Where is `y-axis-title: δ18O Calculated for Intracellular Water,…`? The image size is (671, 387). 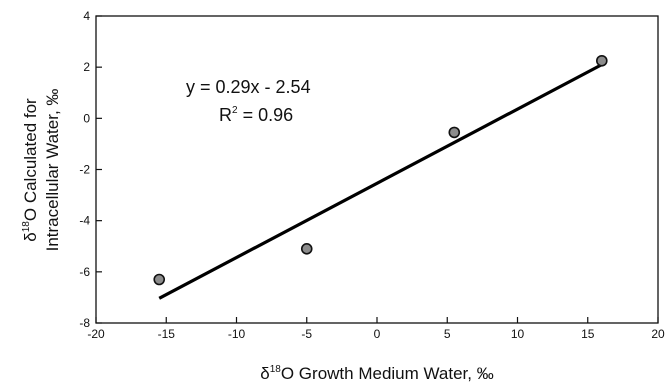
y-axis-title: δ18O Calculated for Intracellular Water,… is located at coordinates (41, 170).